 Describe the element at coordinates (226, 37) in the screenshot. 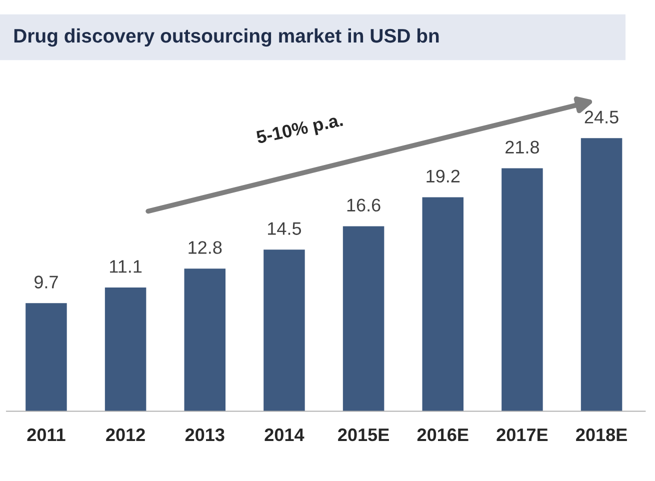

I see `chart-title: Drug discovery outsourcing market in USD bn` at that location.